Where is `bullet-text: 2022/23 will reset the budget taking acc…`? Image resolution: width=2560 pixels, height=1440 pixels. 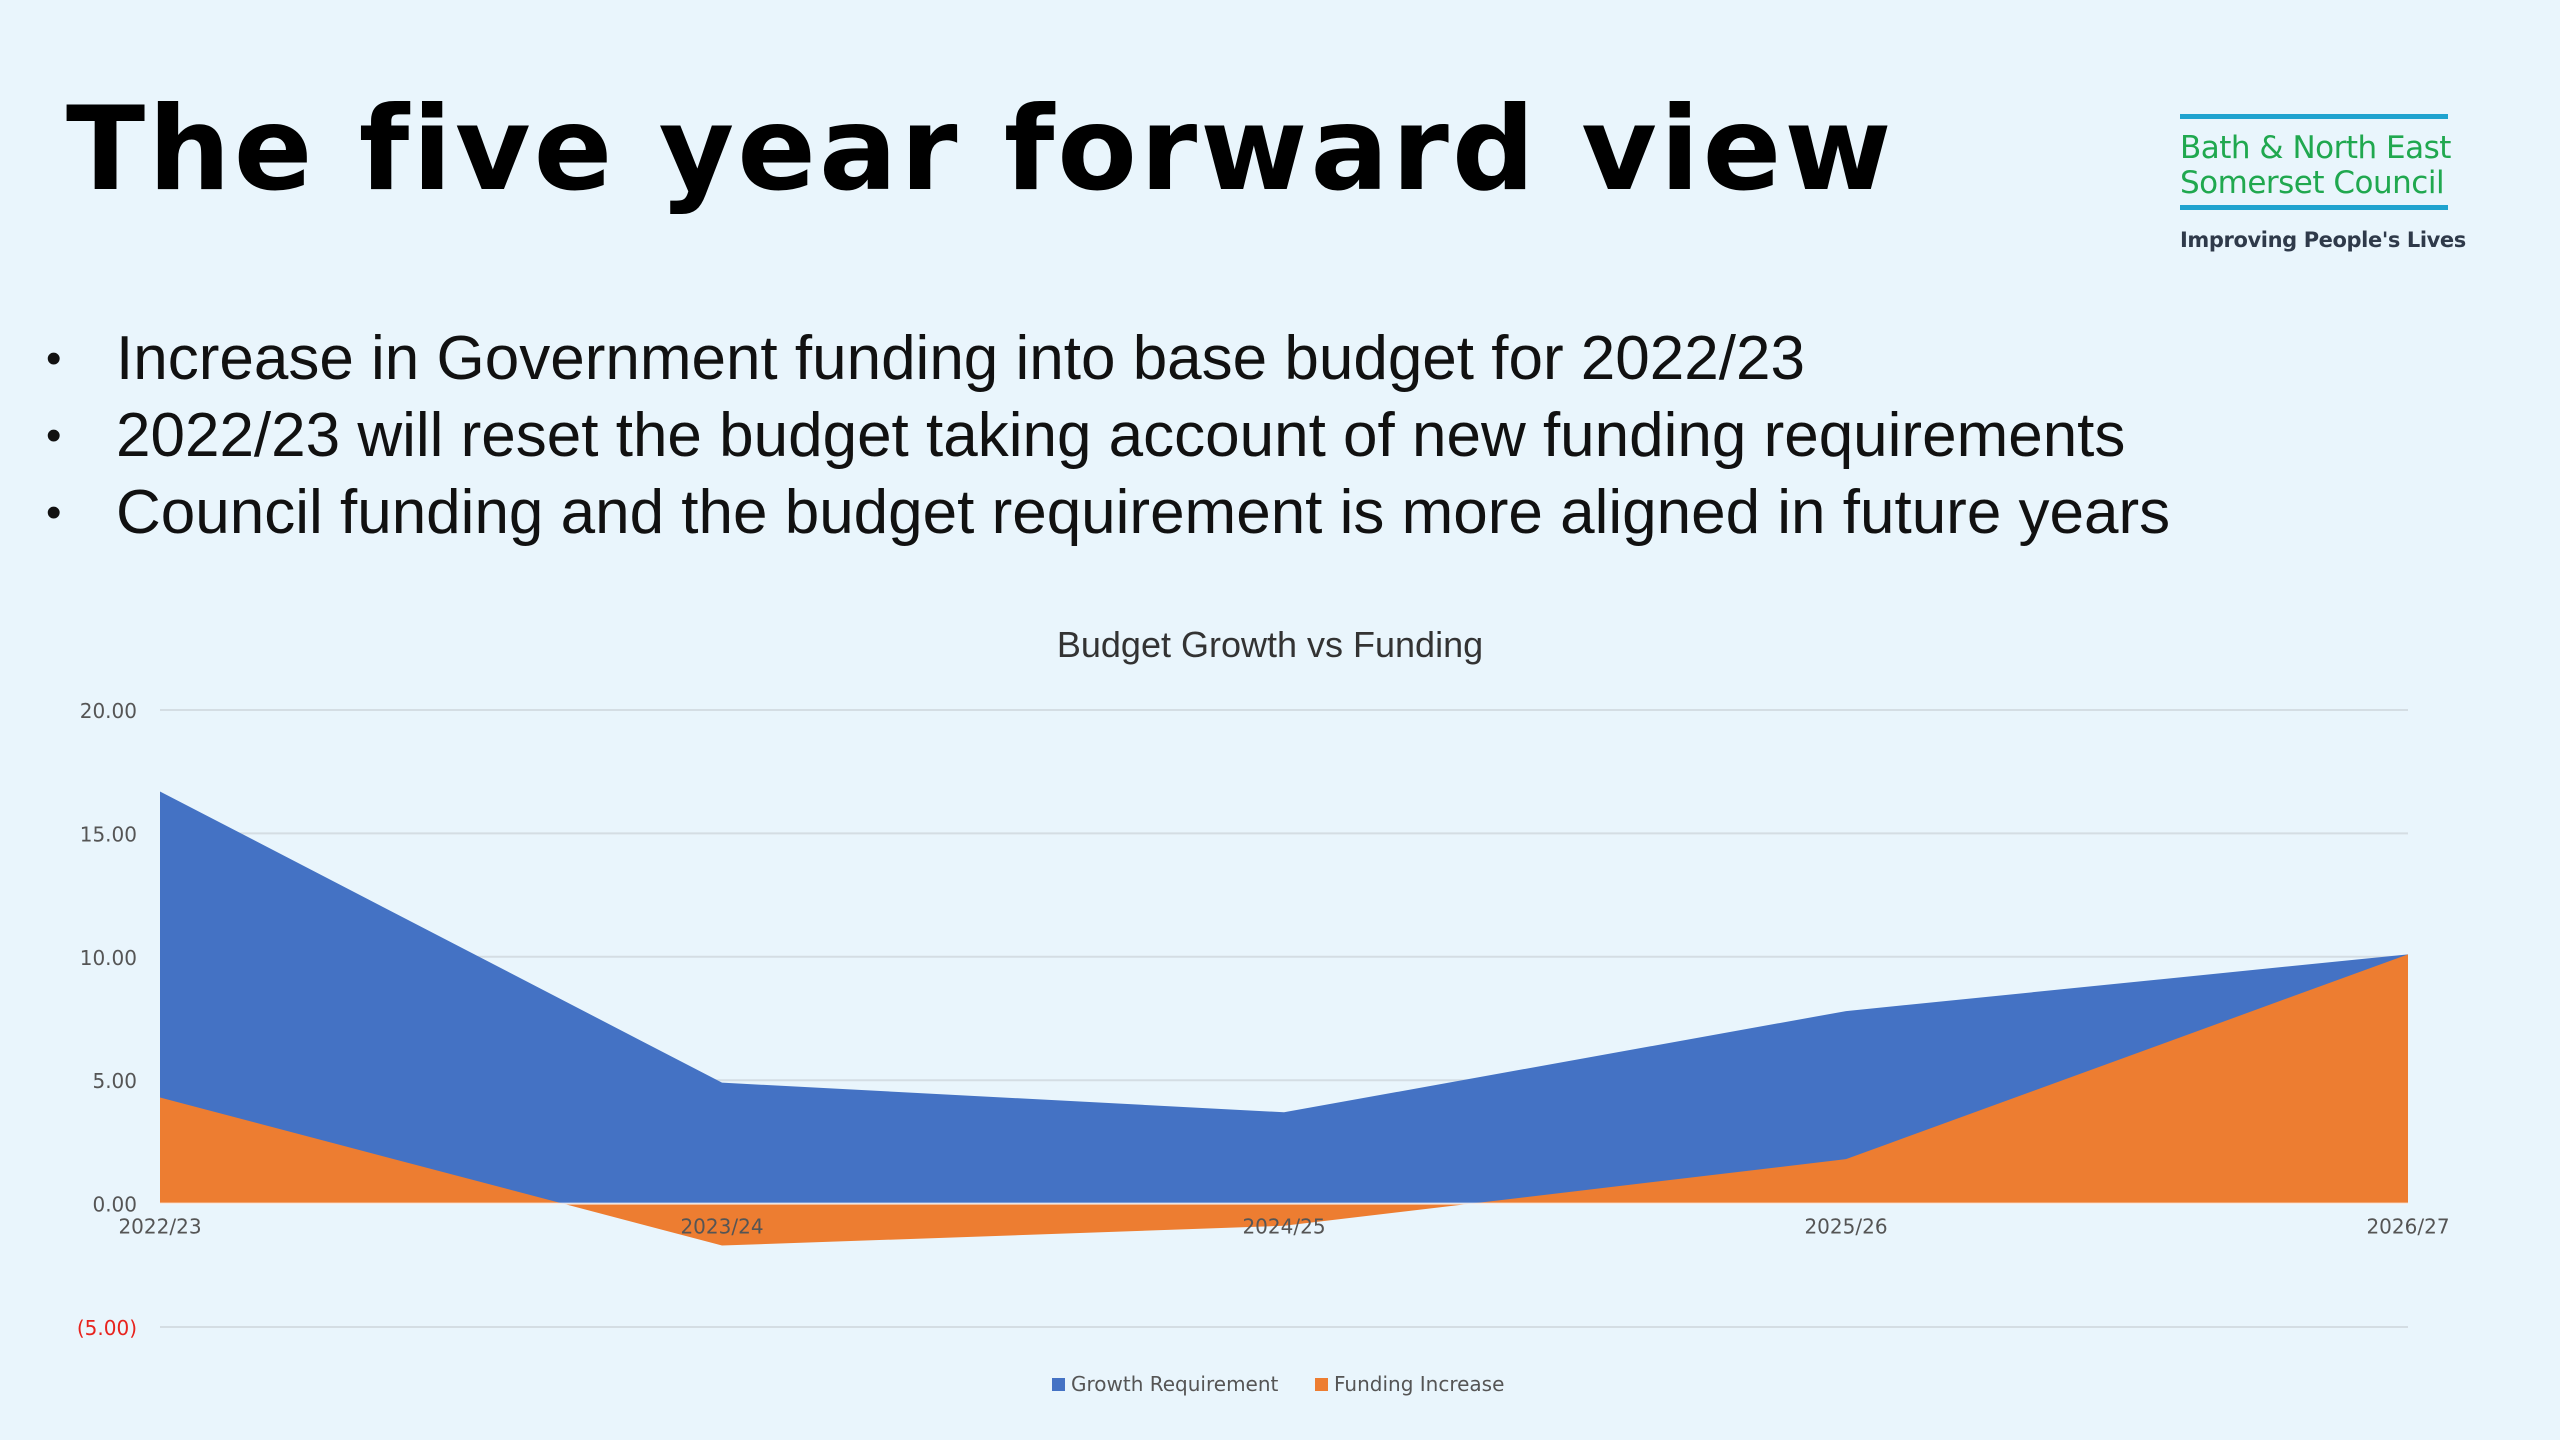
bullet-text: 2022/23 will reset the budget taking acc… is located at coordinates (1121, 435).